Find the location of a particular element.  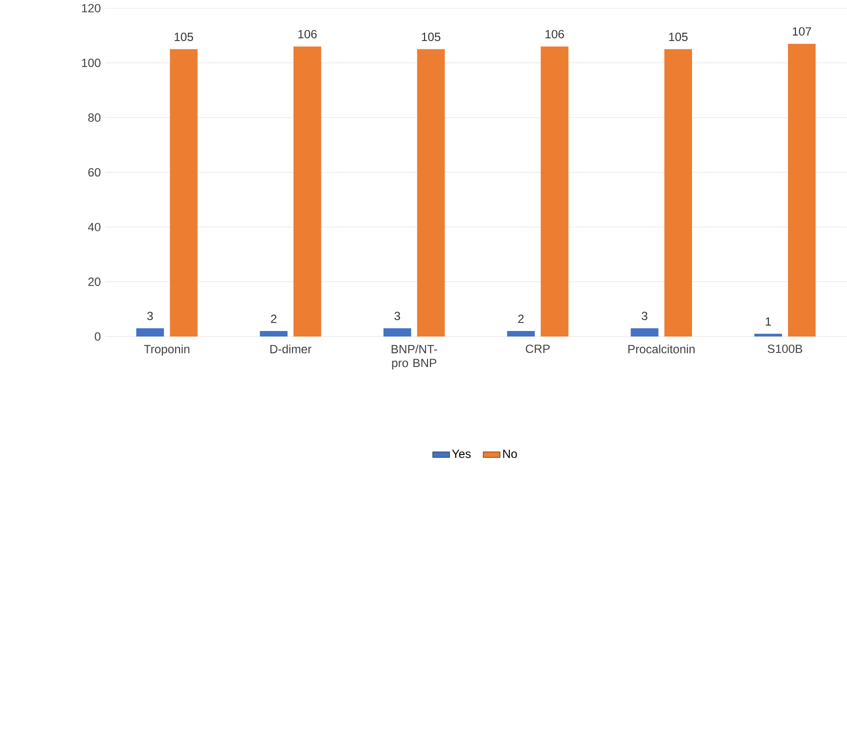

y-tick-label: 60 is located at coordinates (94, 172).